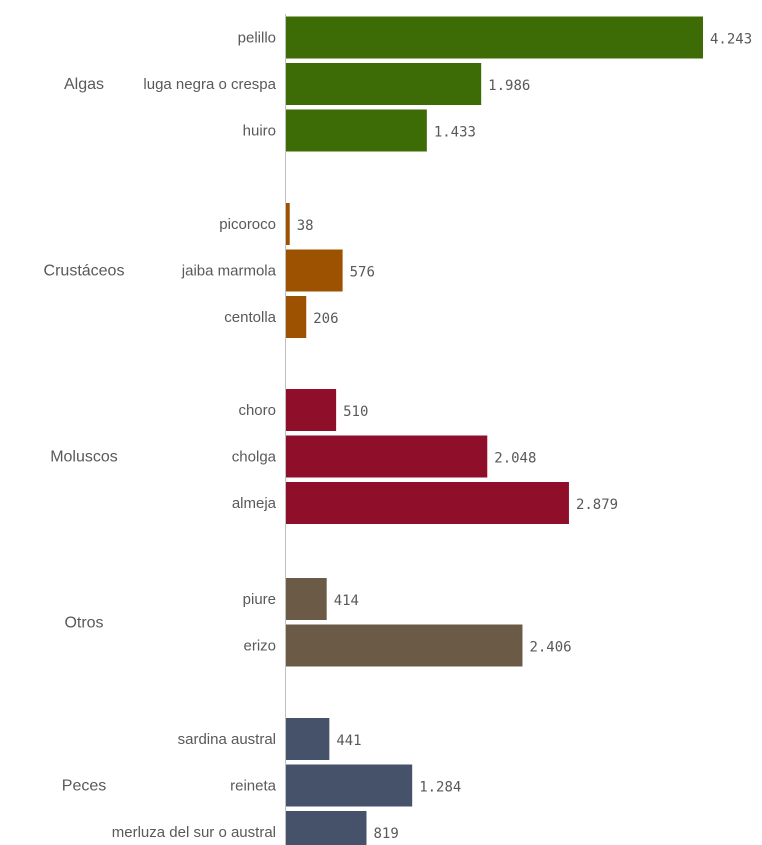  Describe the element at coordinates (83, 622) in the screenshot. I see `group-label: Otros` at that location.